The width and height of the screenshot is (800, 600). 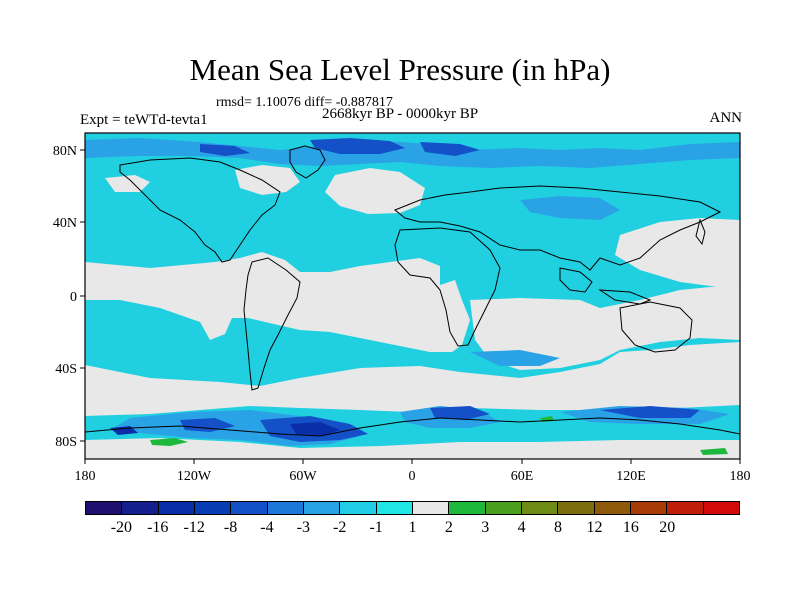 I want to click on colorbar-label: 2, so click(x=448, y=527).